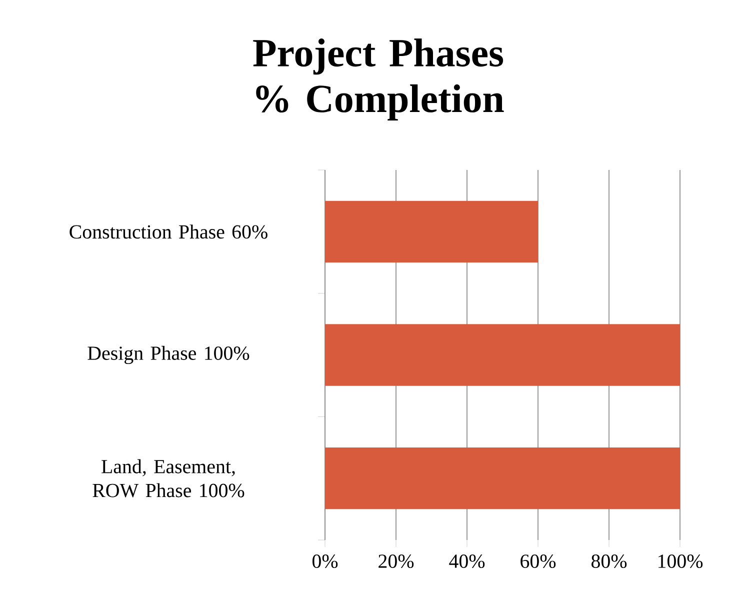 The height and width of the screenshot is (603, 748). What do you see at coordinates (169, 231) in the screenshot?
I see `y-tick-label: Construction Phase 60%` at bounding box center [169, 231].